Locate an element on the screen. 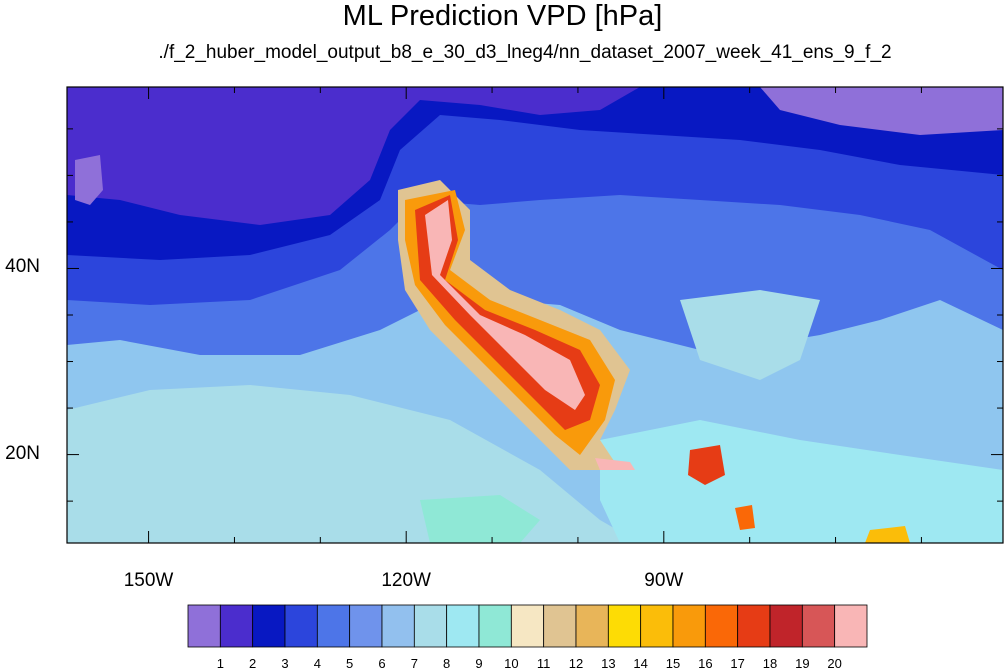 The height and width of the screenshot is (672, 1005). pacific-teal-spot is located at coordinates (480, 519).